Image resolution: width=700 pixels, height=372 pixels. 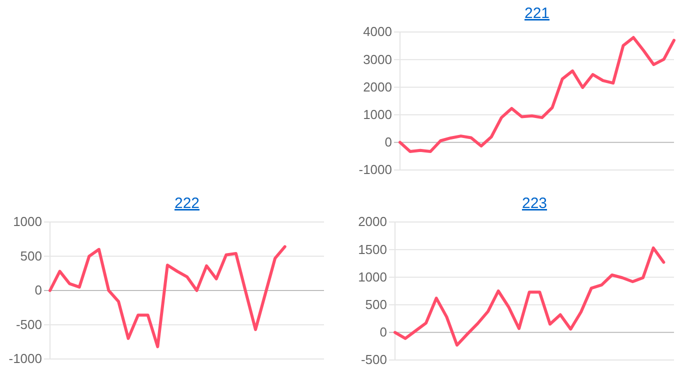 What do you see at coordinates (535, 203) in the screenshot?
I see `chart-title: 223` at bounding box center [535, 203].